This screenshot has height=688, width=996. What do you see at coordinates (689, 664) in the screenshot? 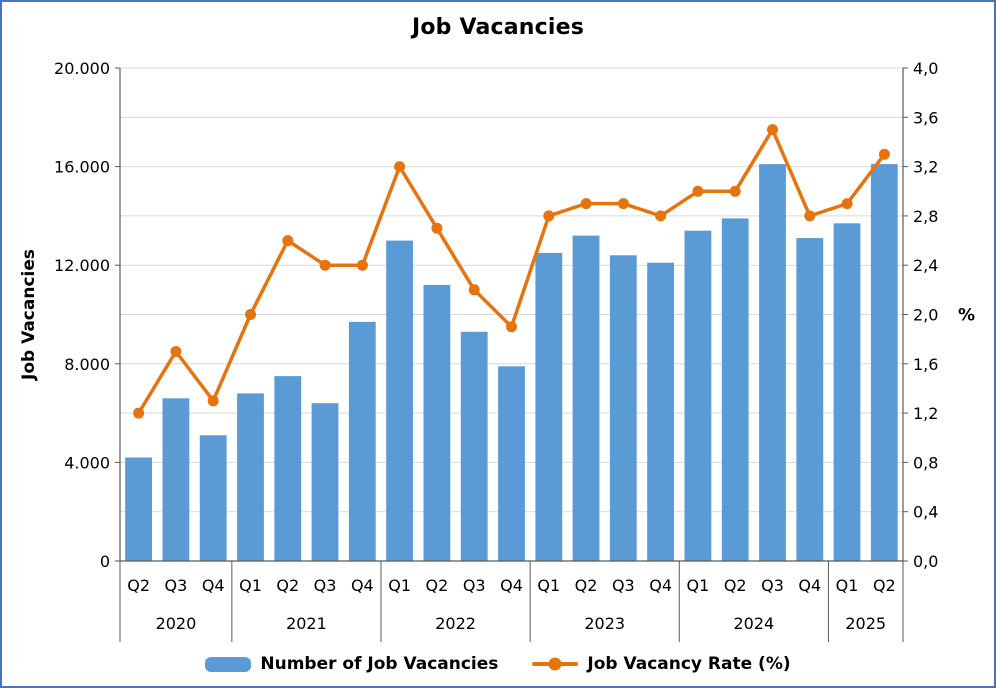
I see `legend-label-line: Job Vacancy Rate (%)` at bounding box center [689, 664].